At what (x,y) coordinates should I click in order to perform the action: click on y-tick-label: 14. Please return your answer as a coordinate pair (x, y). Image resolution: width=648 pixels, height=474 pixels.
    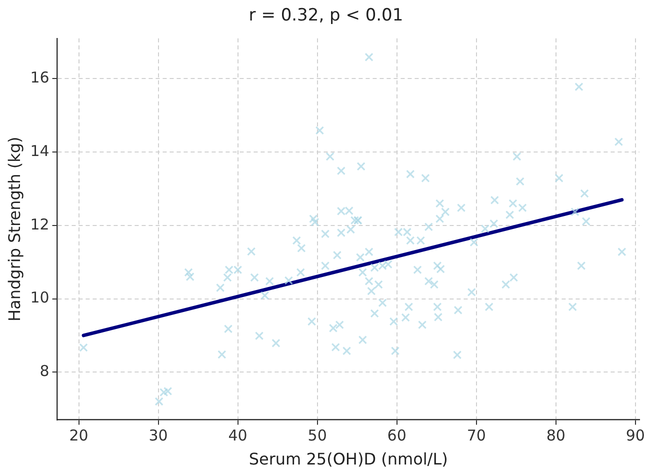
    Looking at the image, I should click on (40, 151).